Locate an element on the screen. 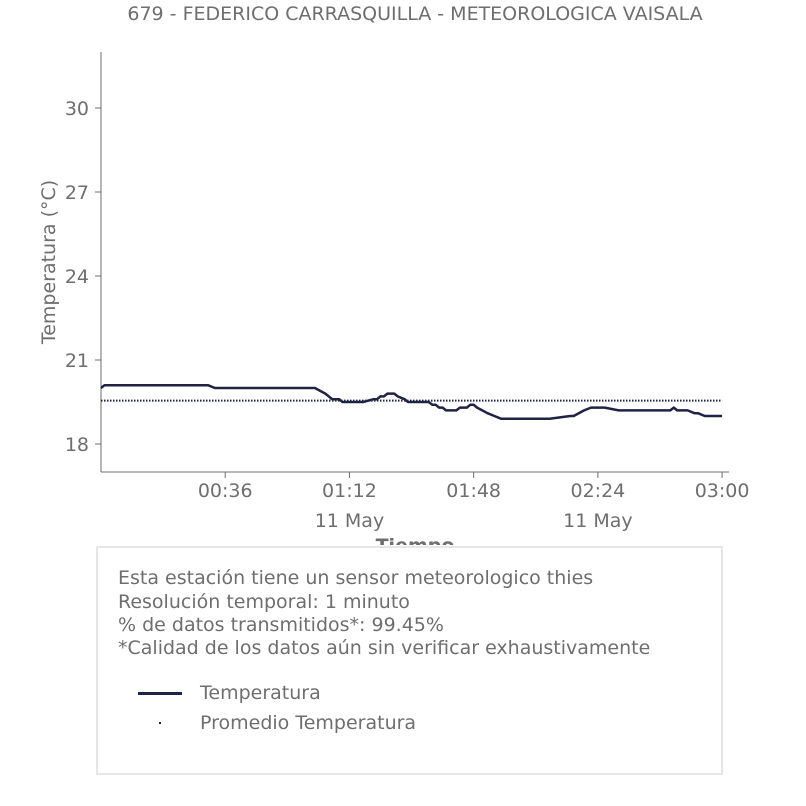 Image resolution: width=806 pixels, height=806 pixels. x-tick-label: 02:24 is located at coordinates (597, 491).